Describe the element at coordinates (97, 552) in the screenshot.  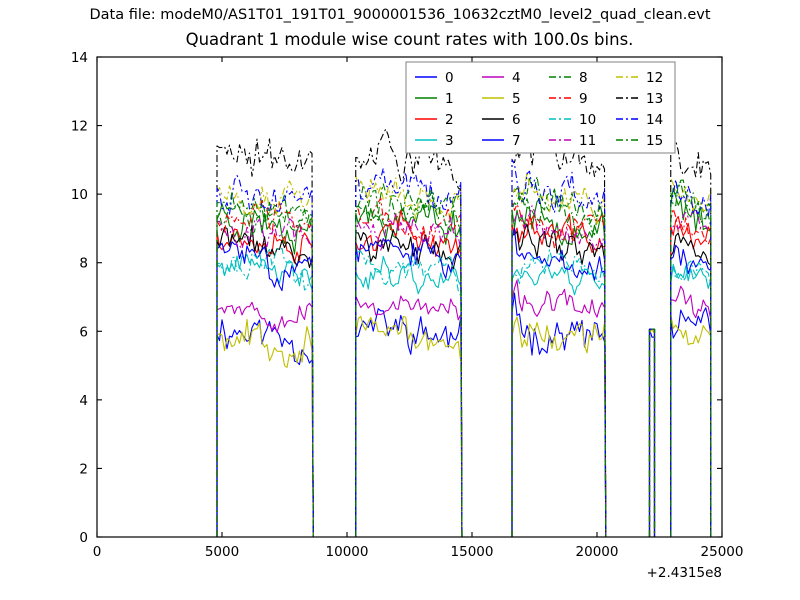
I see `x-tick-label: 0` at that location.